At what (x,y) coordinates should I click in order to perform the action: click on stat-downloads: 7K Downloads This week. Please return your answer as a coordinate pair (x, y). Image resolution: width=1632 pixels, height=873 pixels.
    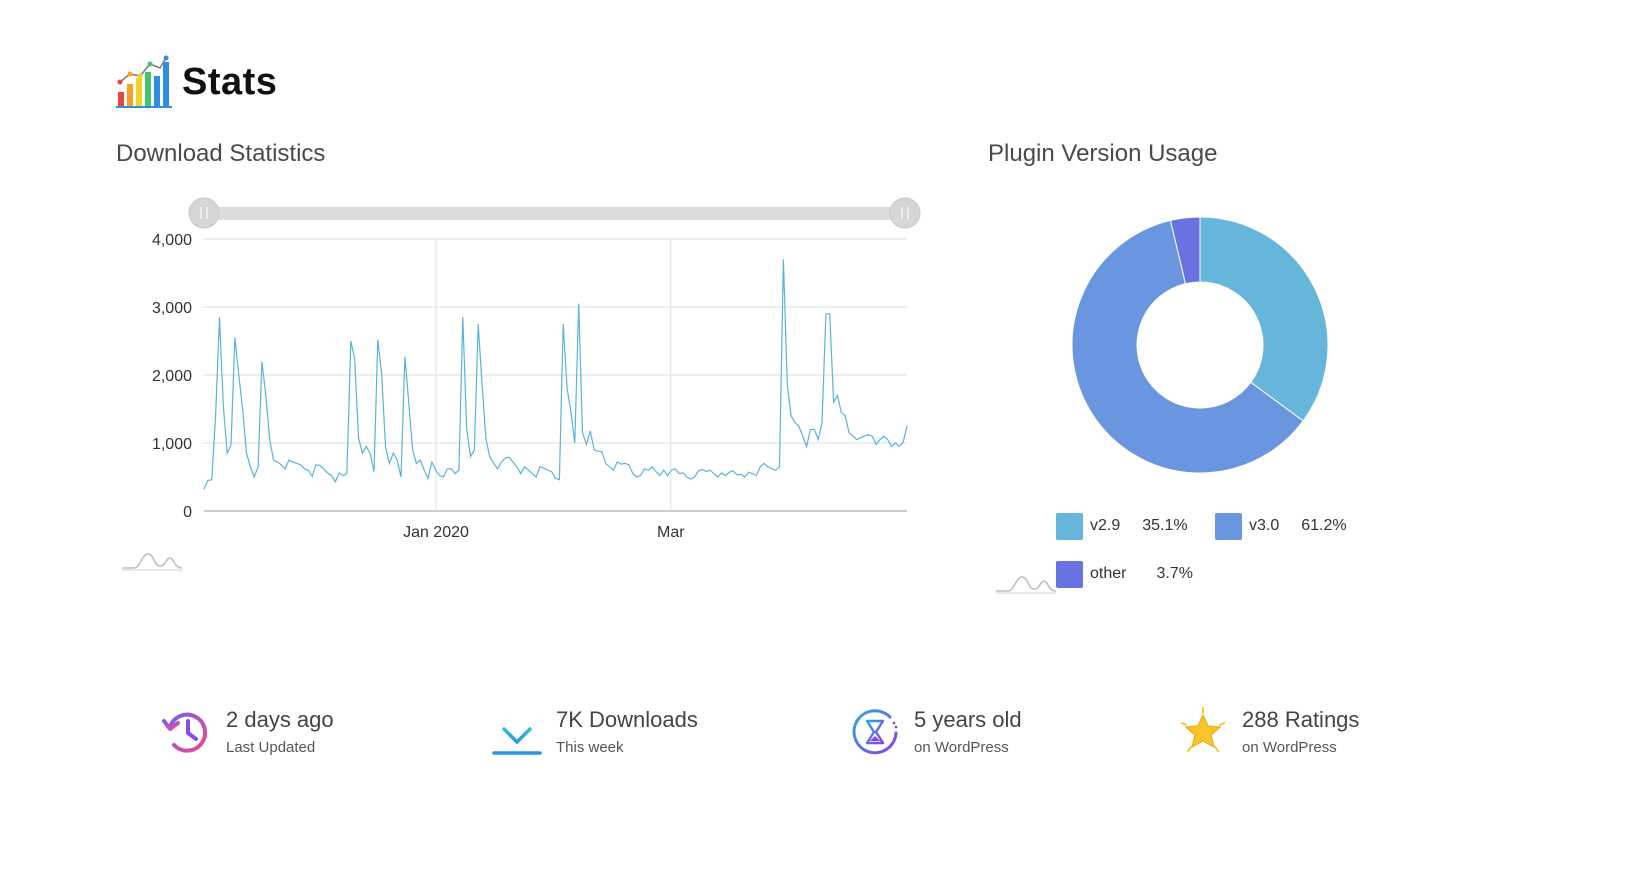
    Looking at the image, I should click on (595, 731).